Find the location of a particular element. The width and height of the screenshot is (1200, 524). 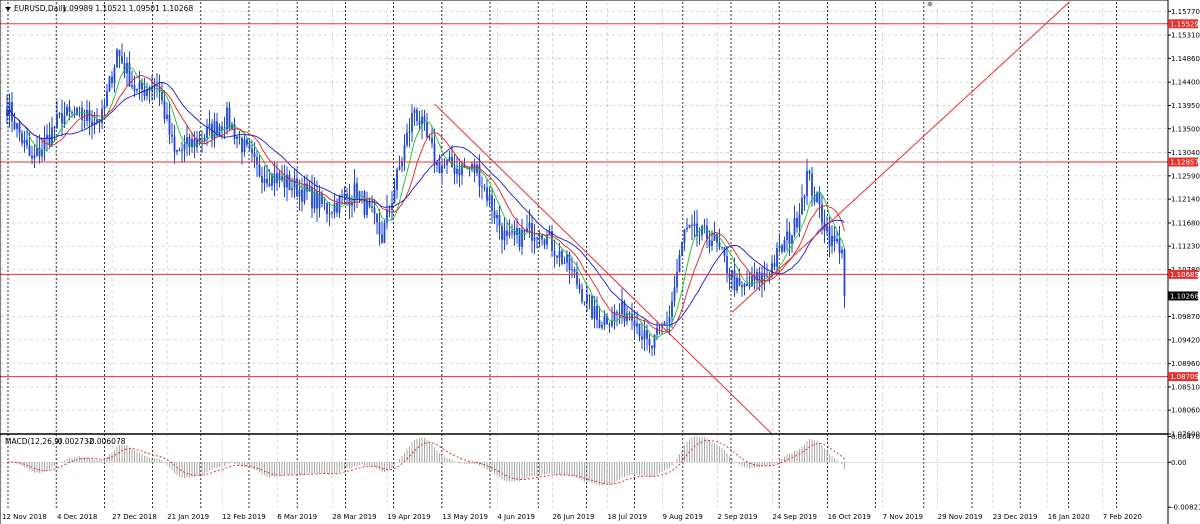

window-controls is located at coordinates (930, 4).